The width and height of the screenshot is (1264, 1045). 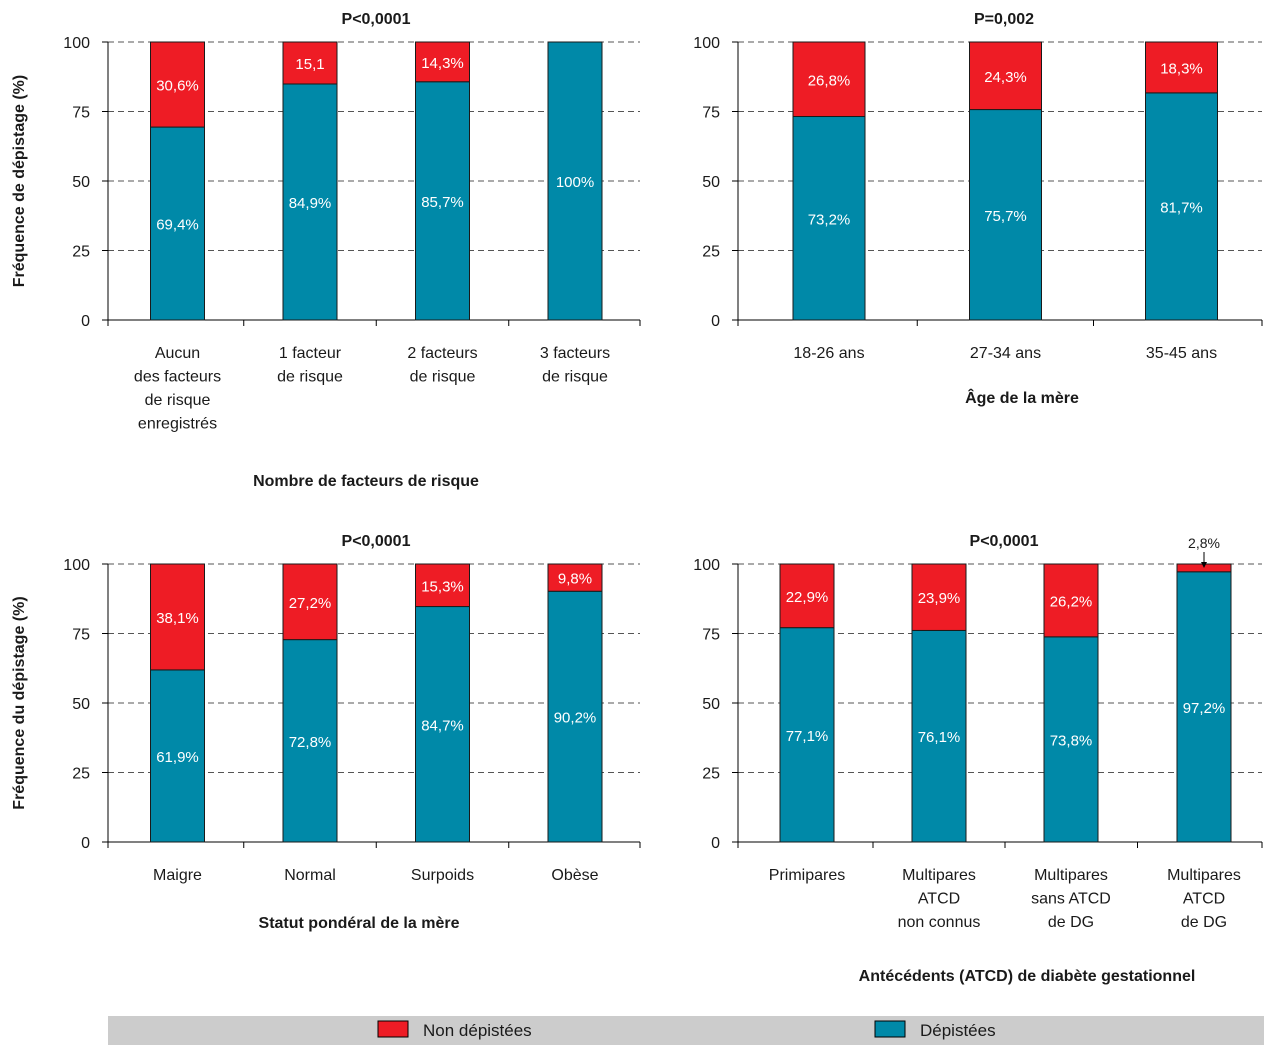 I want to click on data-label-non-depistees: 18,3%, so click(x=1181, y=68).